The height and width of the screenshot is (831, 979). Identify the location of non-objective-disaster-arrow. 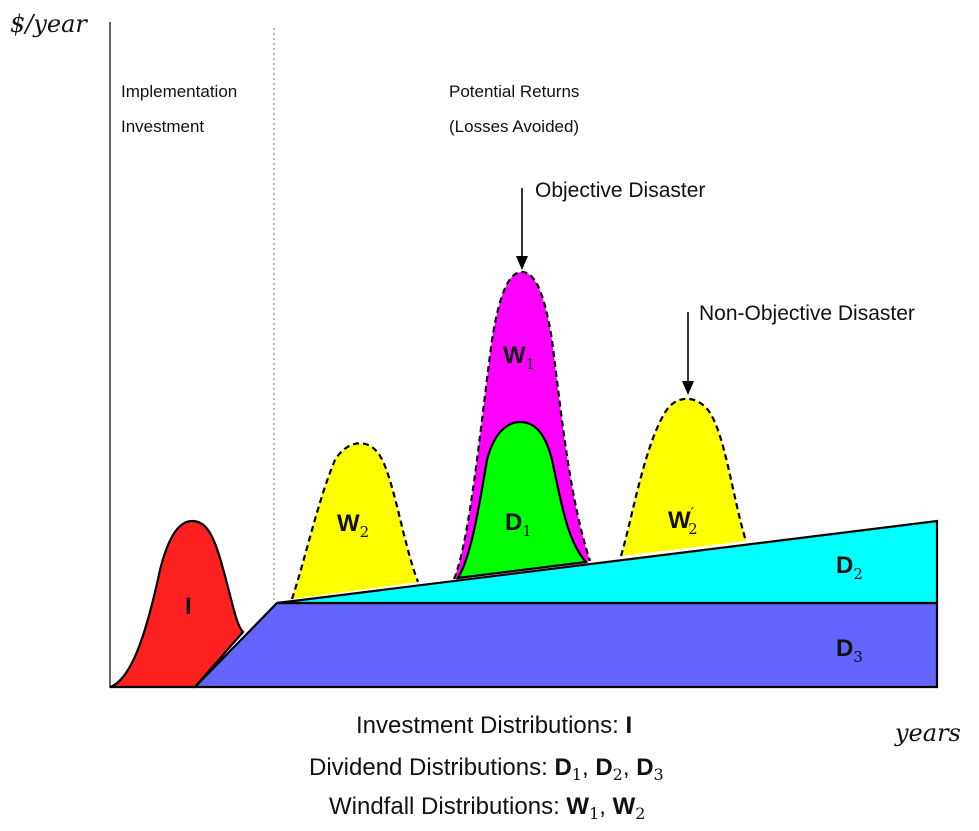
(688, 353).